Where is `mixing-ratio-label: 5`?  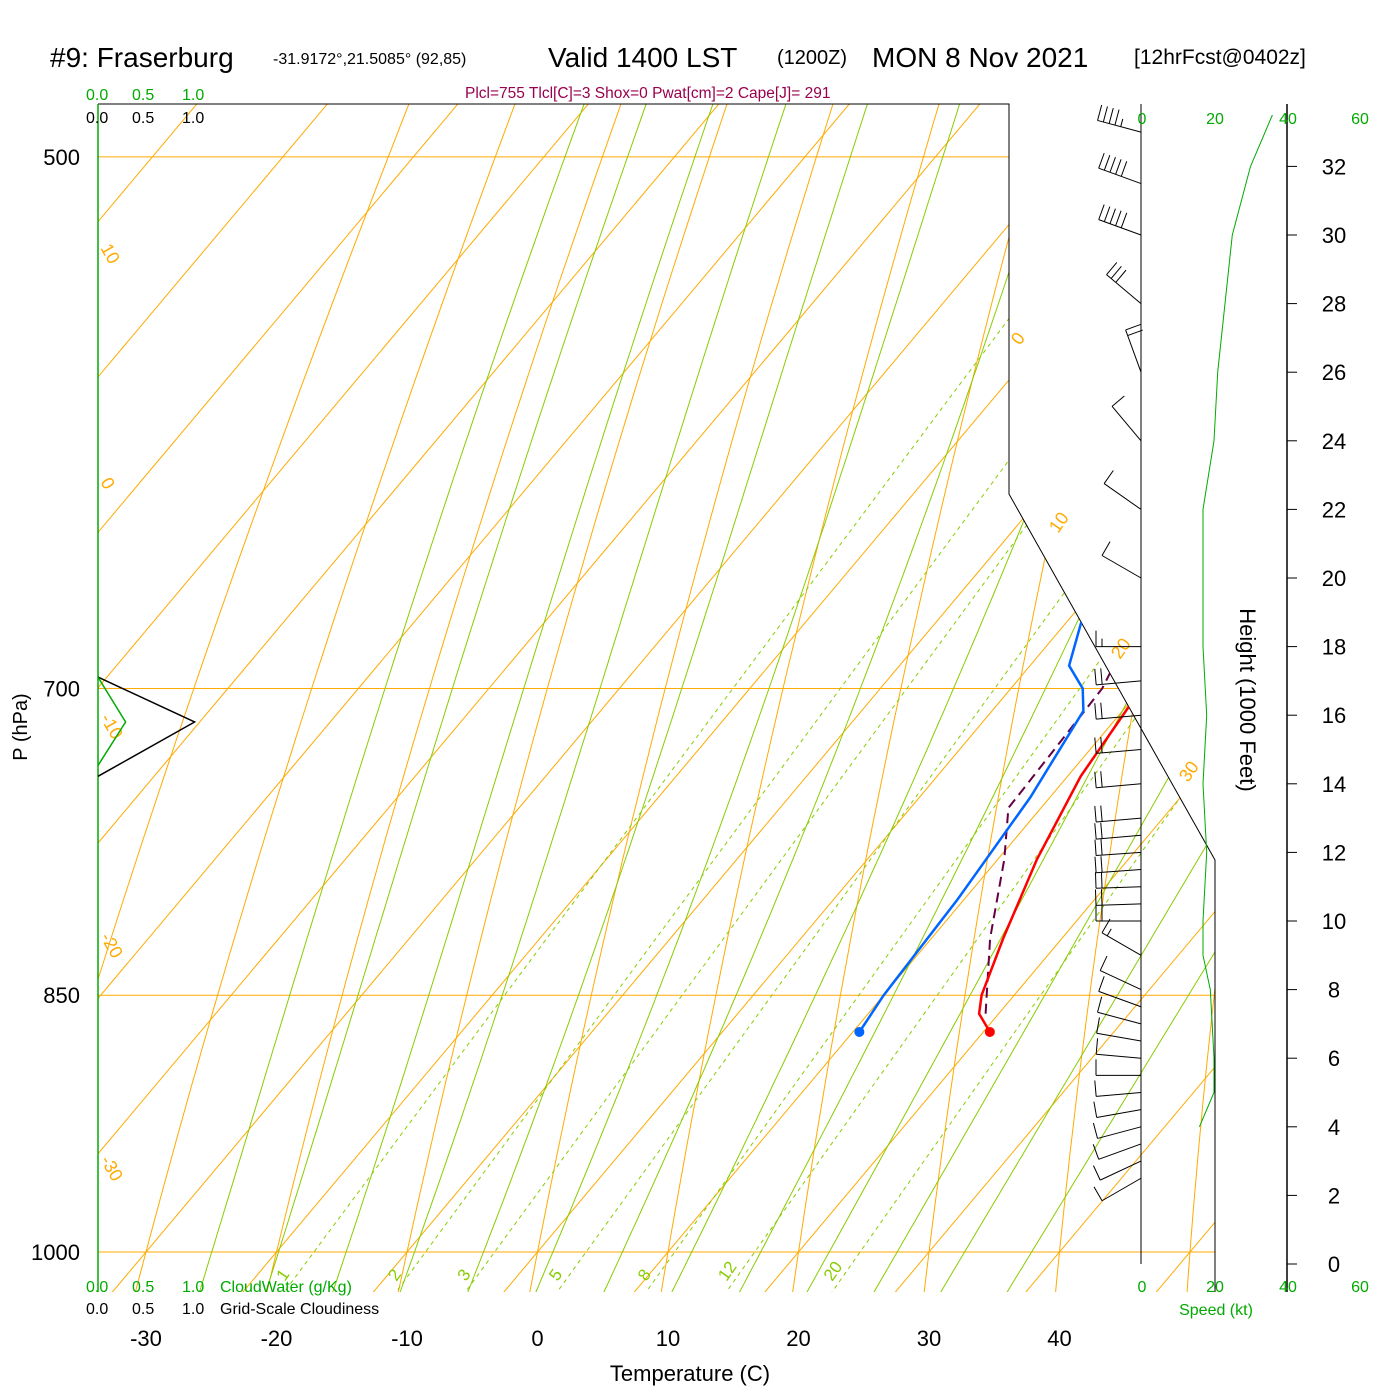
mixing-ratio-label: 5 is located at coordinates (555, 1275).